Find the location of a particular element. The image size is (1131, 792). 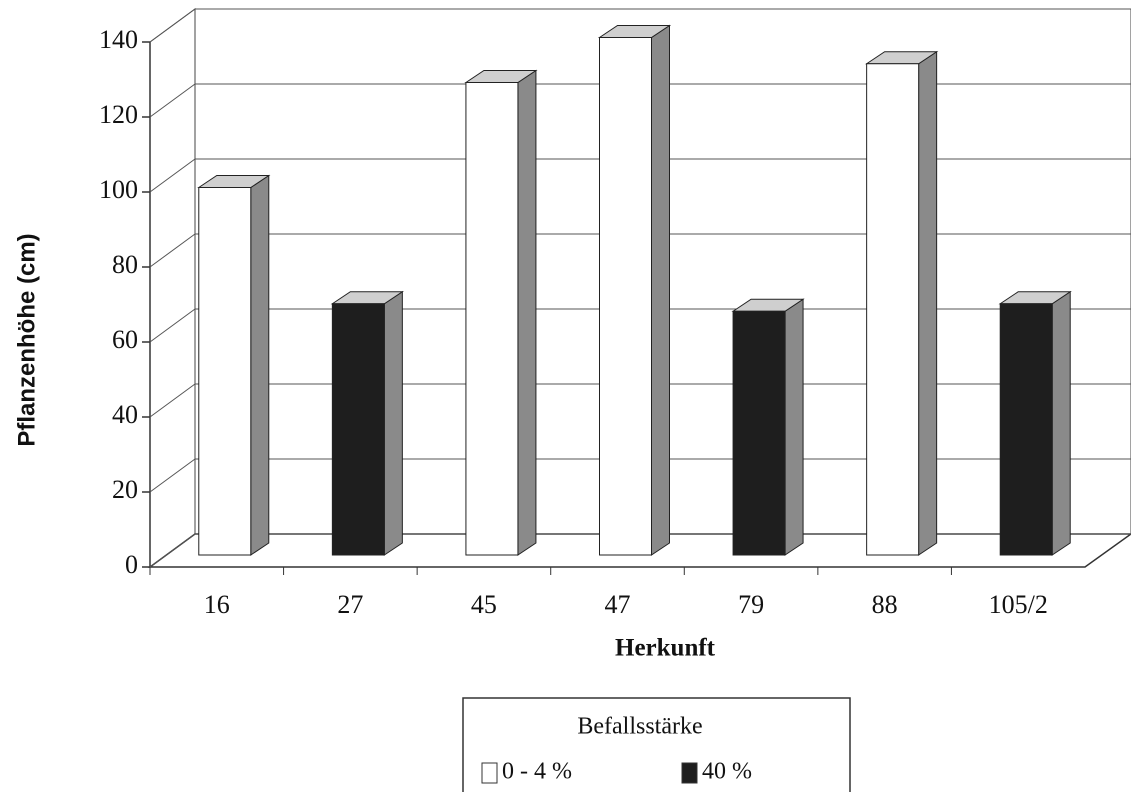

x-axis-title: Herkunft is located at coordinates (665, 648).